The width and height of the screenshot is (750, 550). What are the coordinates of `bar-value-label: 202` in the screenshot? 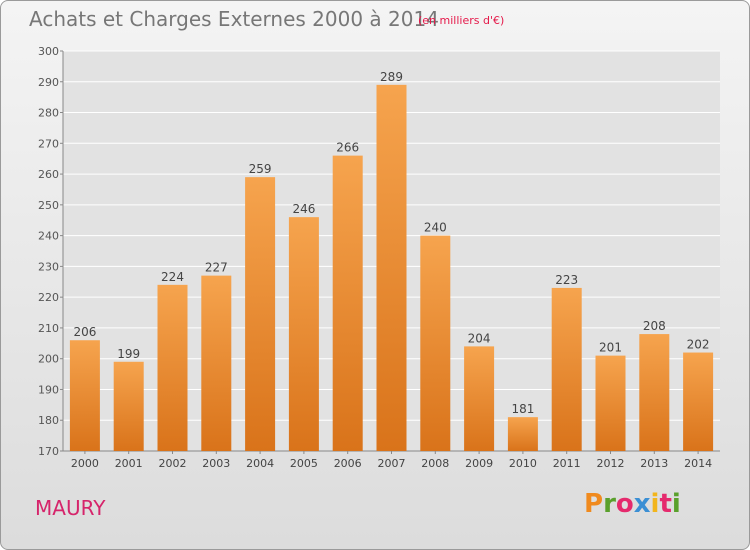 It's located at (698, 345).